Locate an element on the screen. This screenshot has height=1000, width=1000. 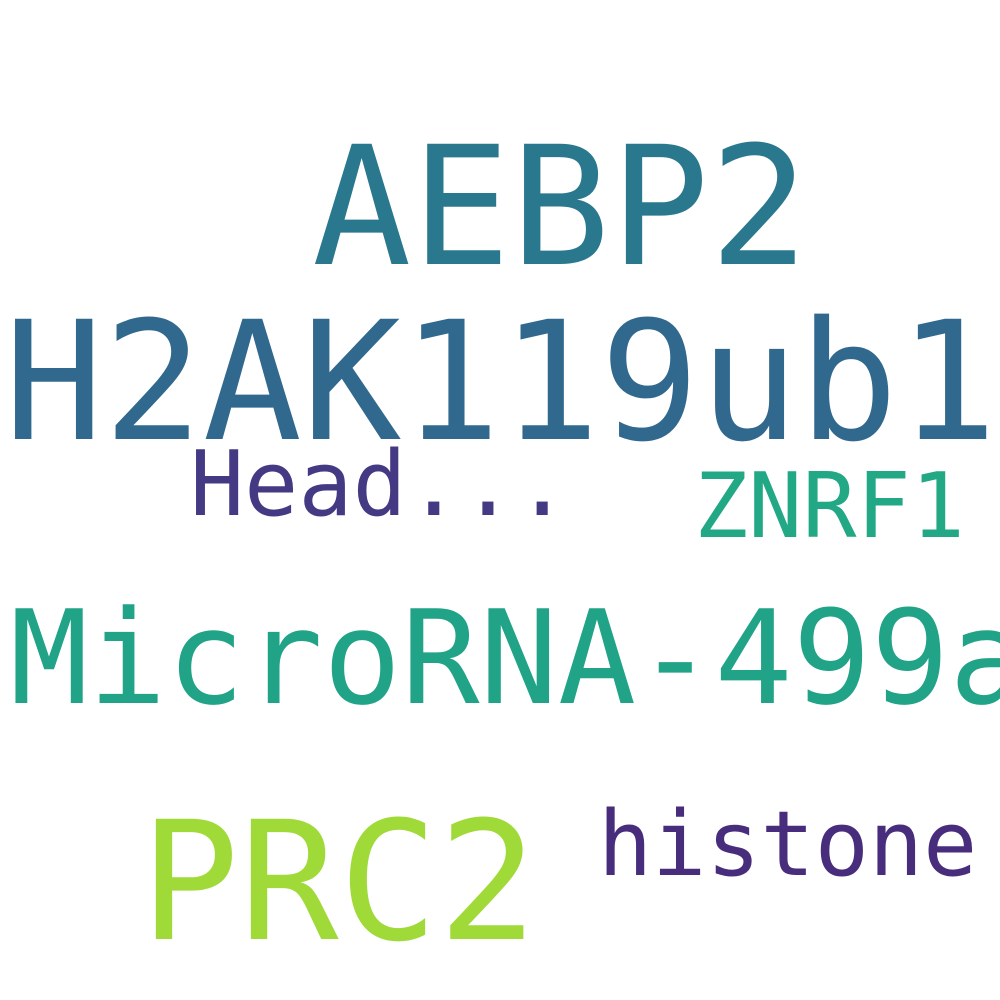
word-prc2: PRC2 is located at coordinates (339, 882).